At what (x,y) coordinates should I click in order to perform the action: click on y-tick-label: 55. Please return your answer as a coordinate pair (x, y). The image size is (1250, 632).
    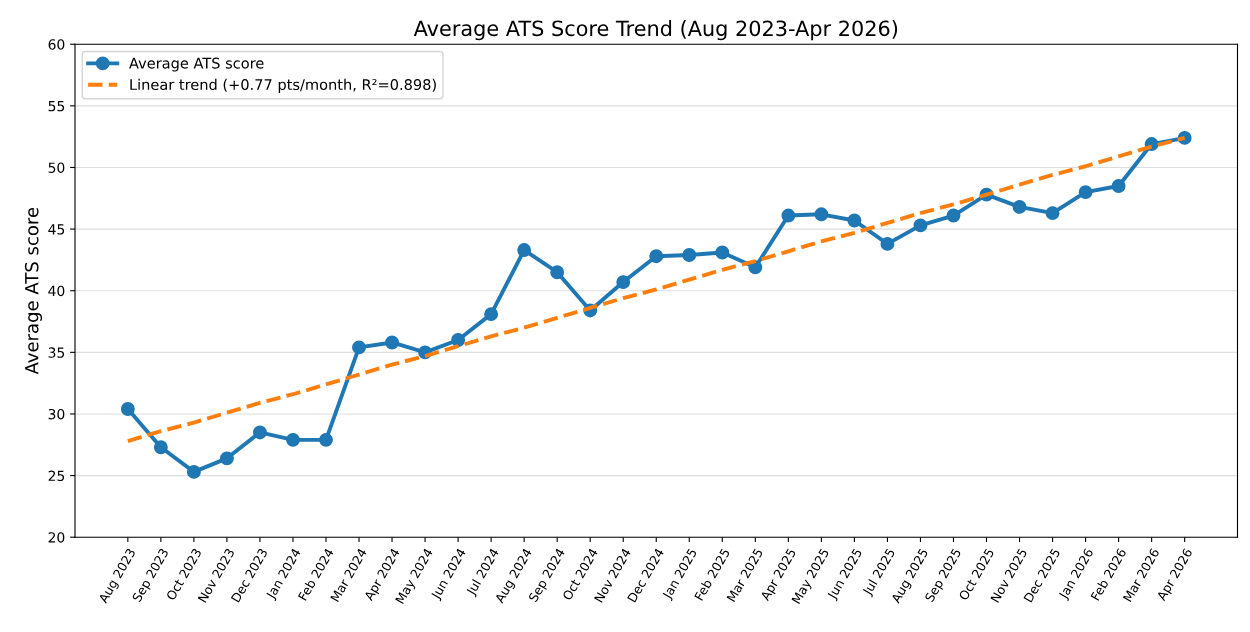
    Looking at the image, I should click on (56, 106).